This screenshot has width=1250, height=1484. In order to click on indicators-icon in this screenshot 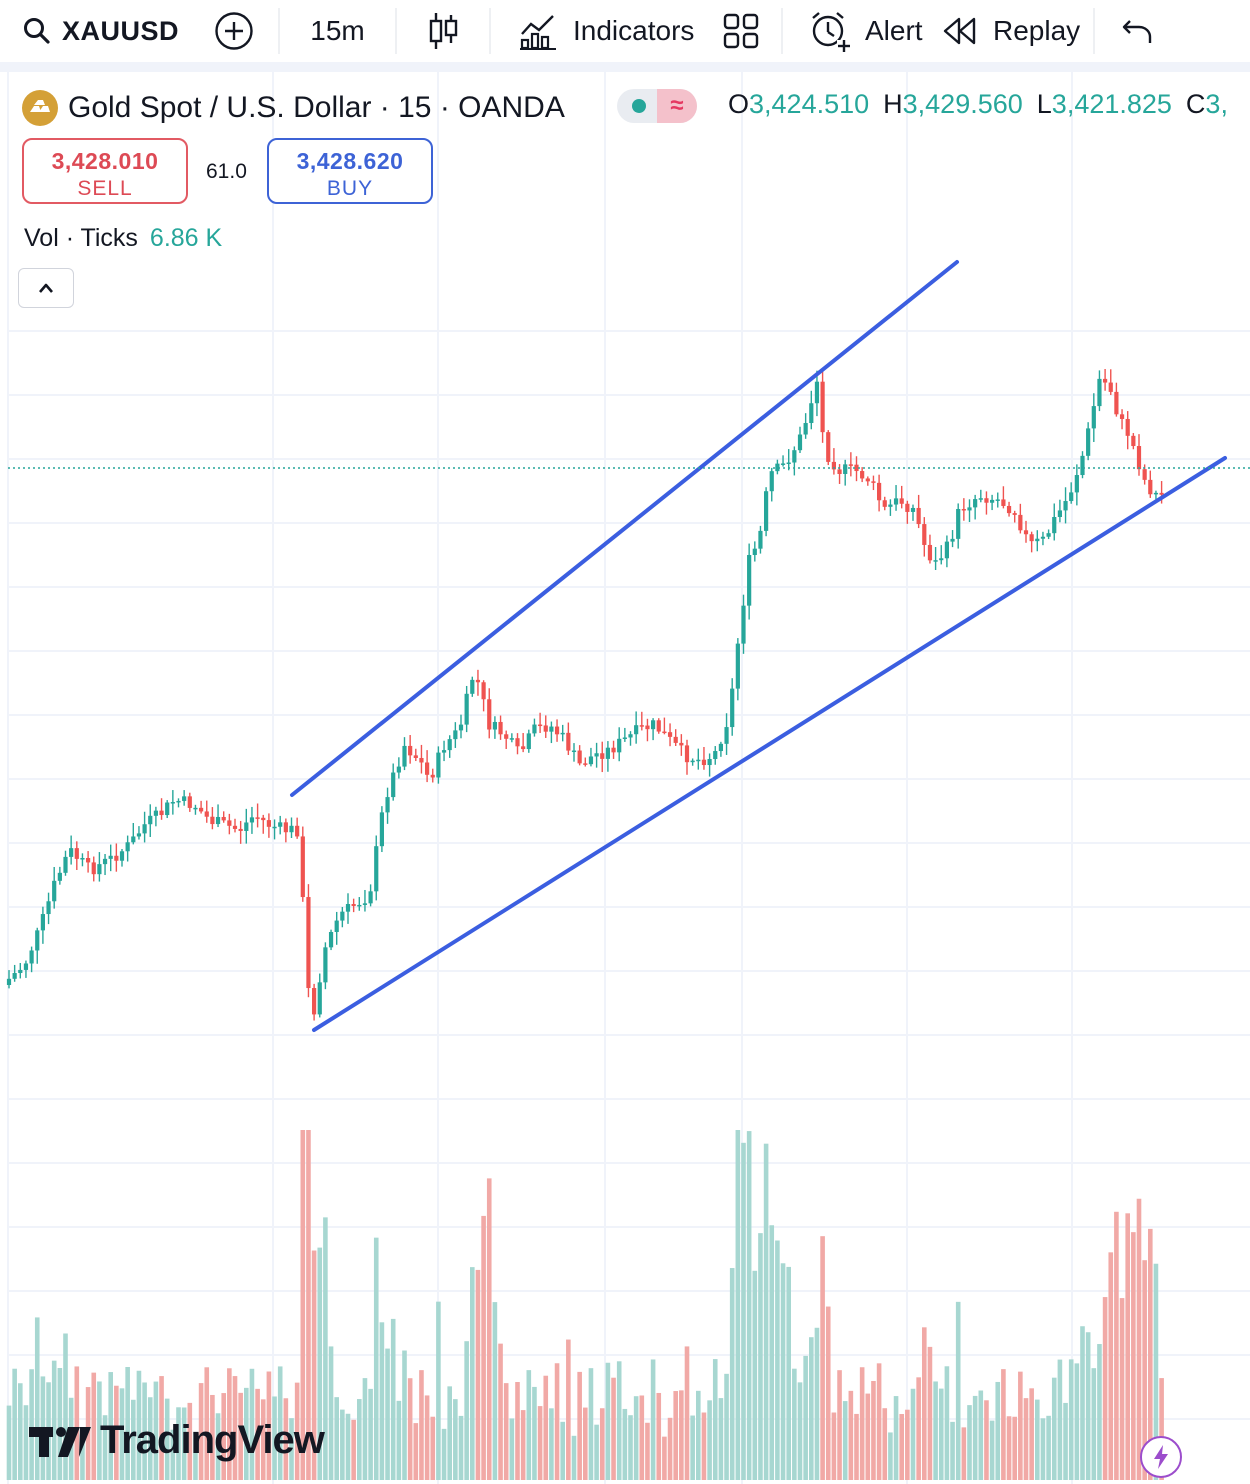, I will do `click(538, 31)`.